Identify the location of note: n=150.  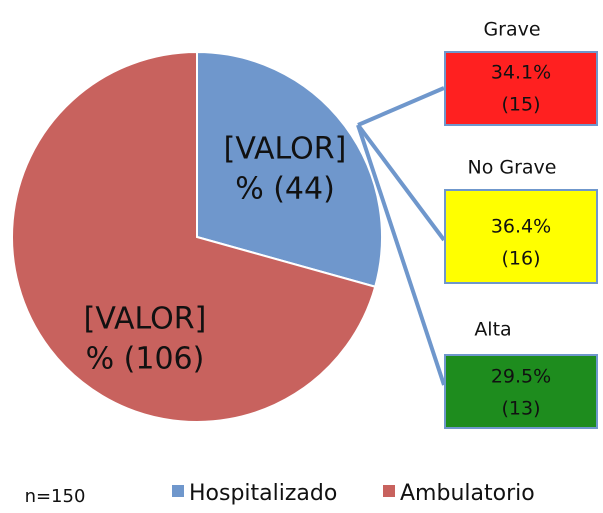
(55, 496).